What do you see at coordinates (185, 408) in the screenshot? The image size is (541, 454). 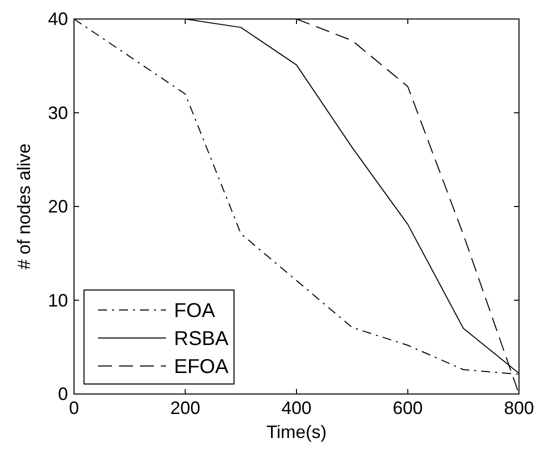 I see `x-tick-label: 200` at bounding box center [185, 408].